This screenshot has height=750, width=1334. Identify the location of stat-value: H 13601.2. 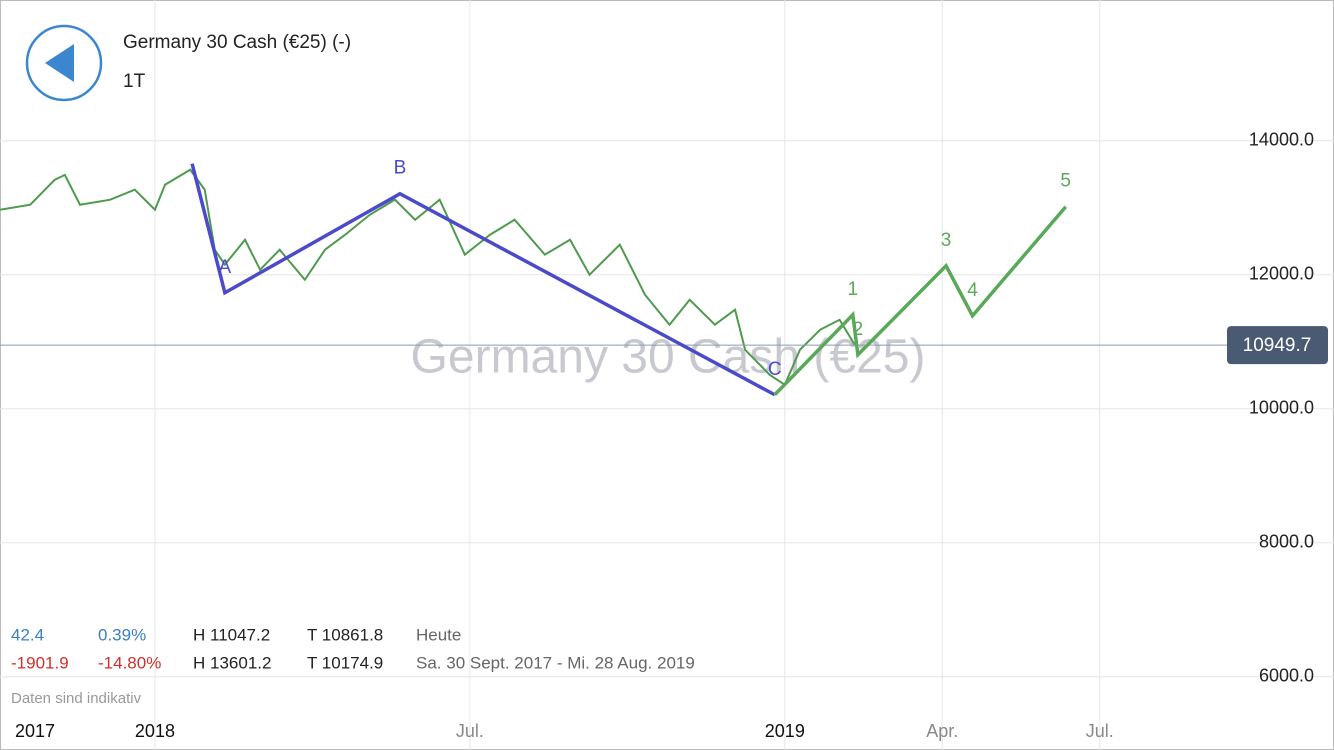
(232, 662).